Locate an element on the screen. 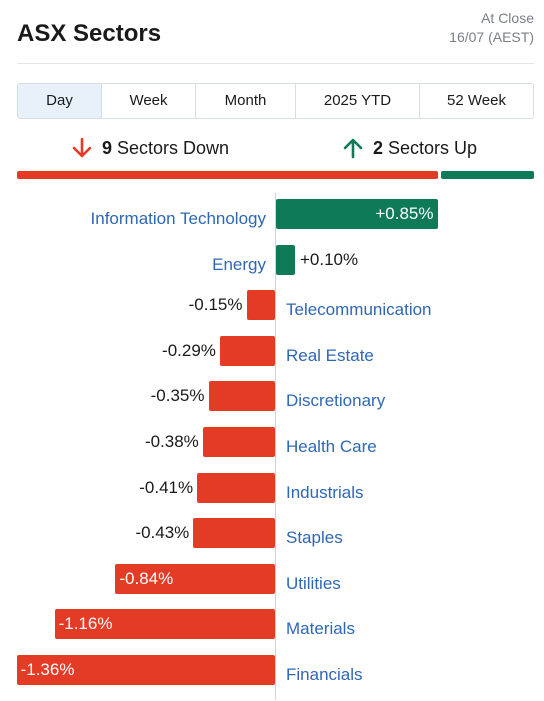 The image size is (544, 701). header-divider is located at coordinates (275, 63).